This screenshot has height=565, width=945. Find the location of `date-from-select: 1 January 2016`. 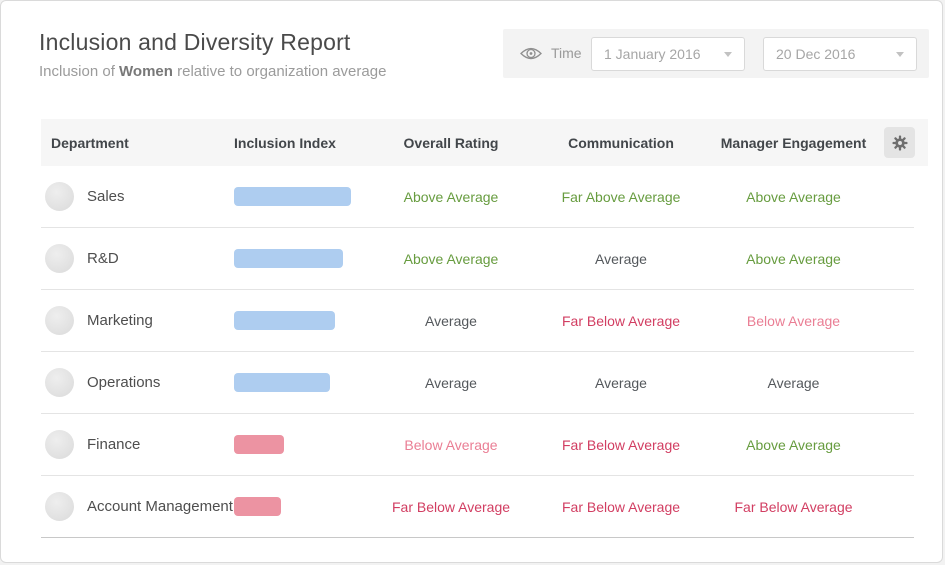

date-from-select: 1 January 2016 is located at coordinates (668, 54).